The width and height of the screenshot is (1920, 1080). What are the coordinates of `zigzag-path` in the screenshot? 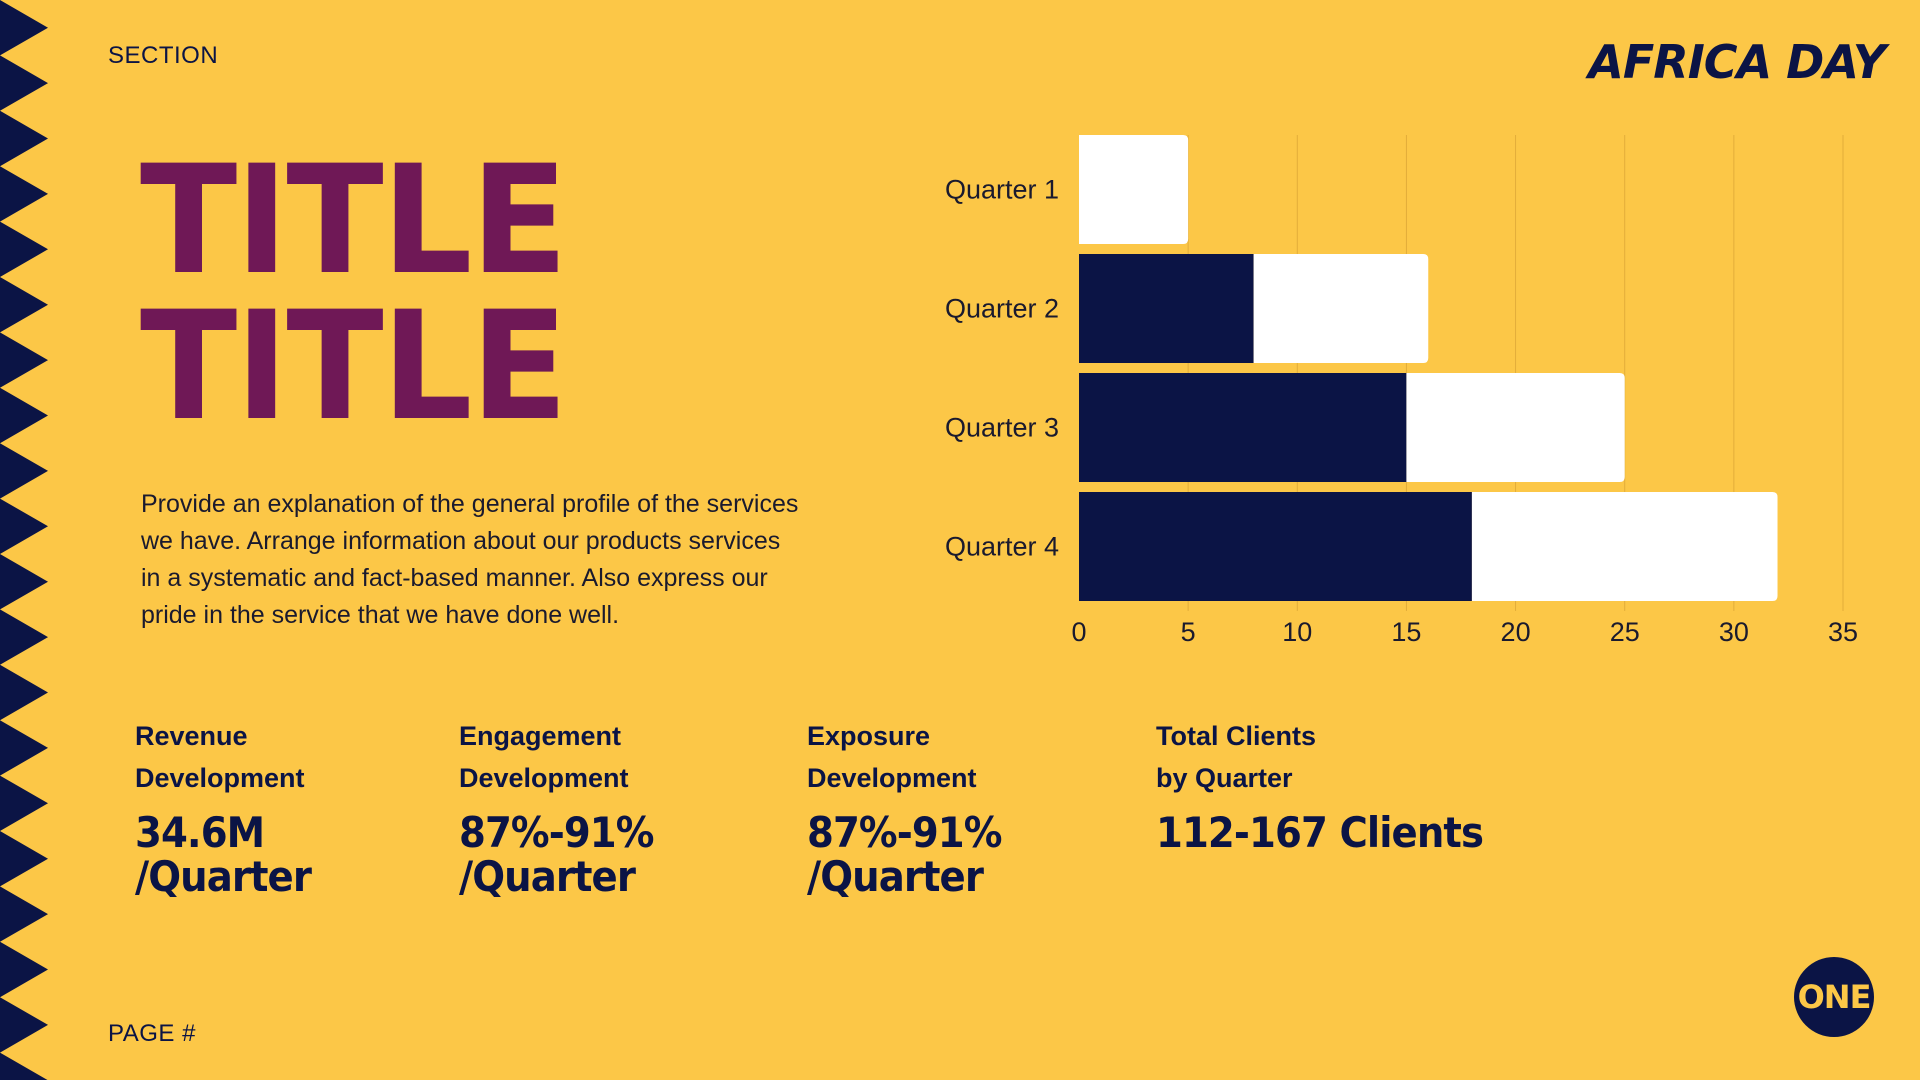 It's located at (24, 540).